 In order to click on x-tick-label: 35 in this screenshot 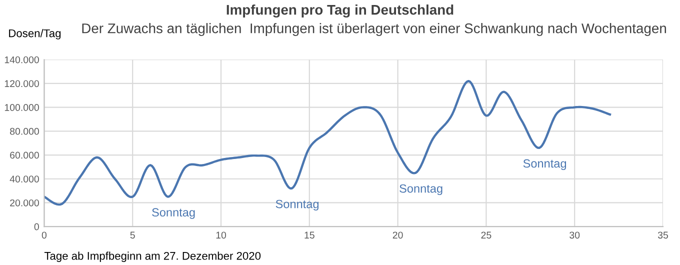, I will do `click(663, 235)`.